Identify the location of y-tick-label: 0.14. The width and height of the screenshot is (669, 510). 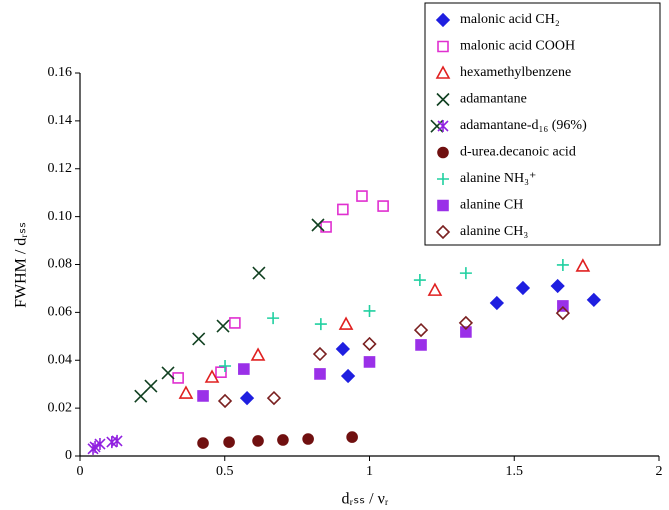
(60, 120).